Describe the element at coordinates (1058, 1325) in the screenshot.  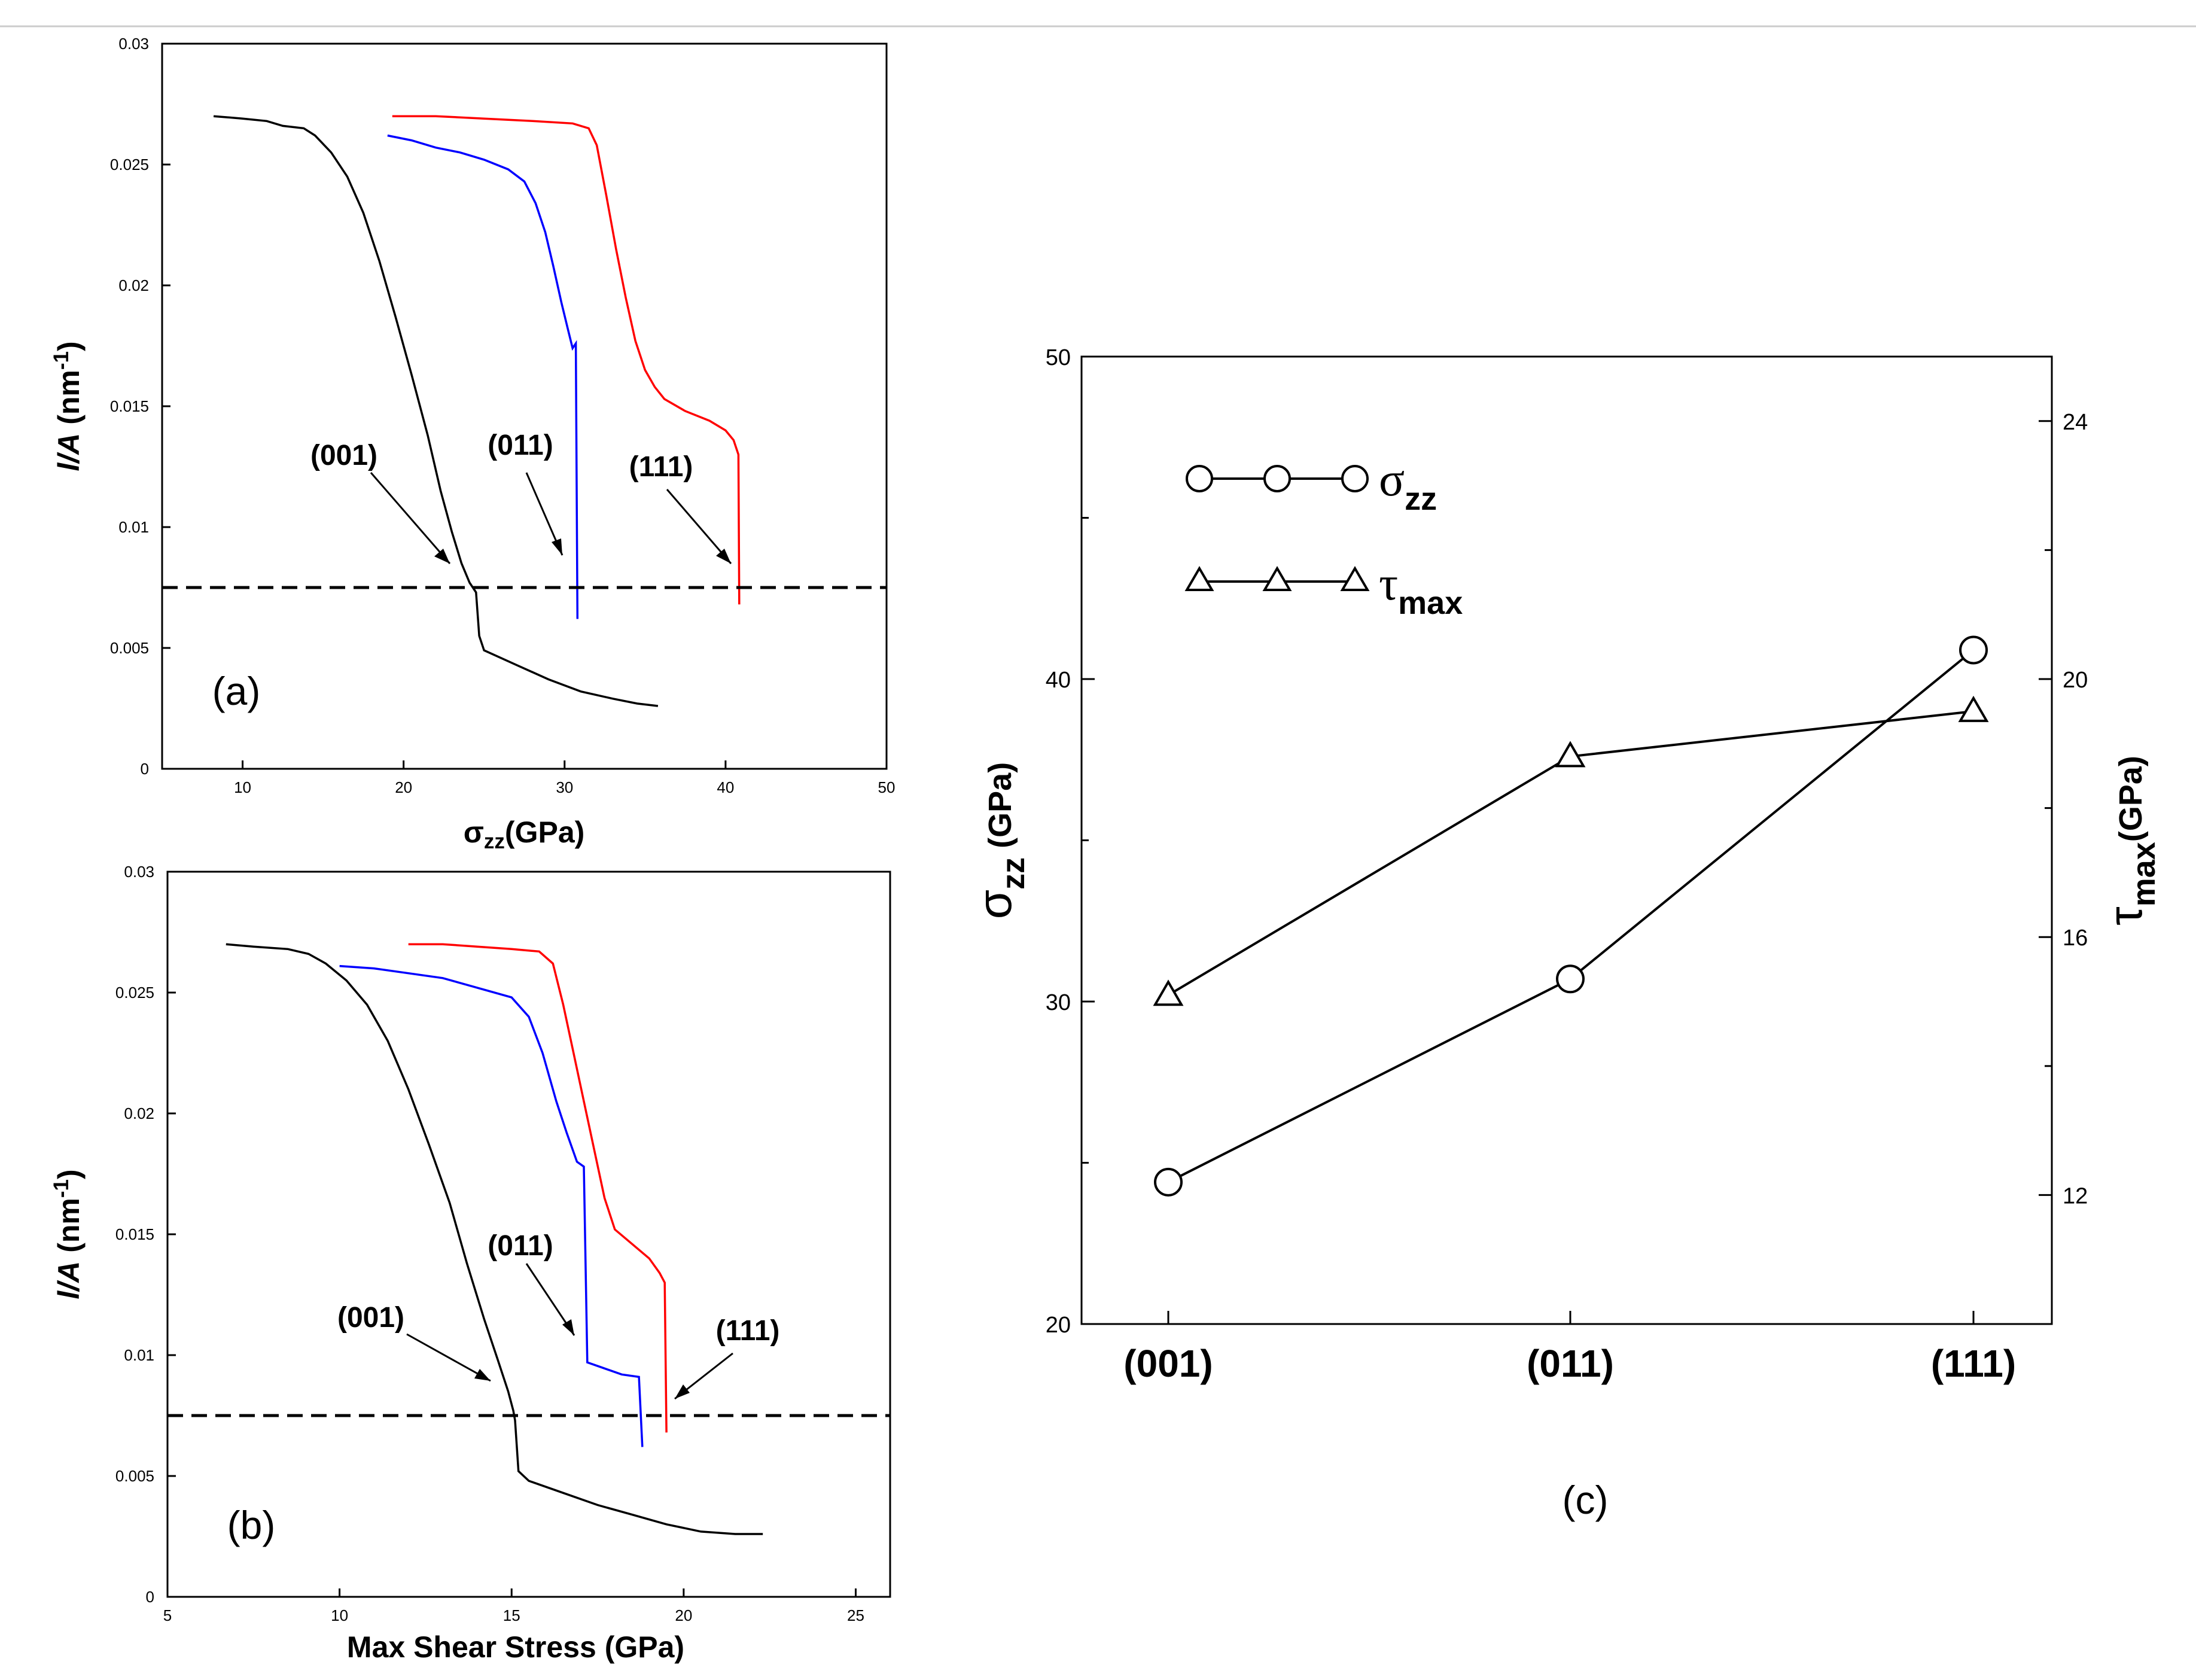
I see `left-y-tick-label: 20` at that location.